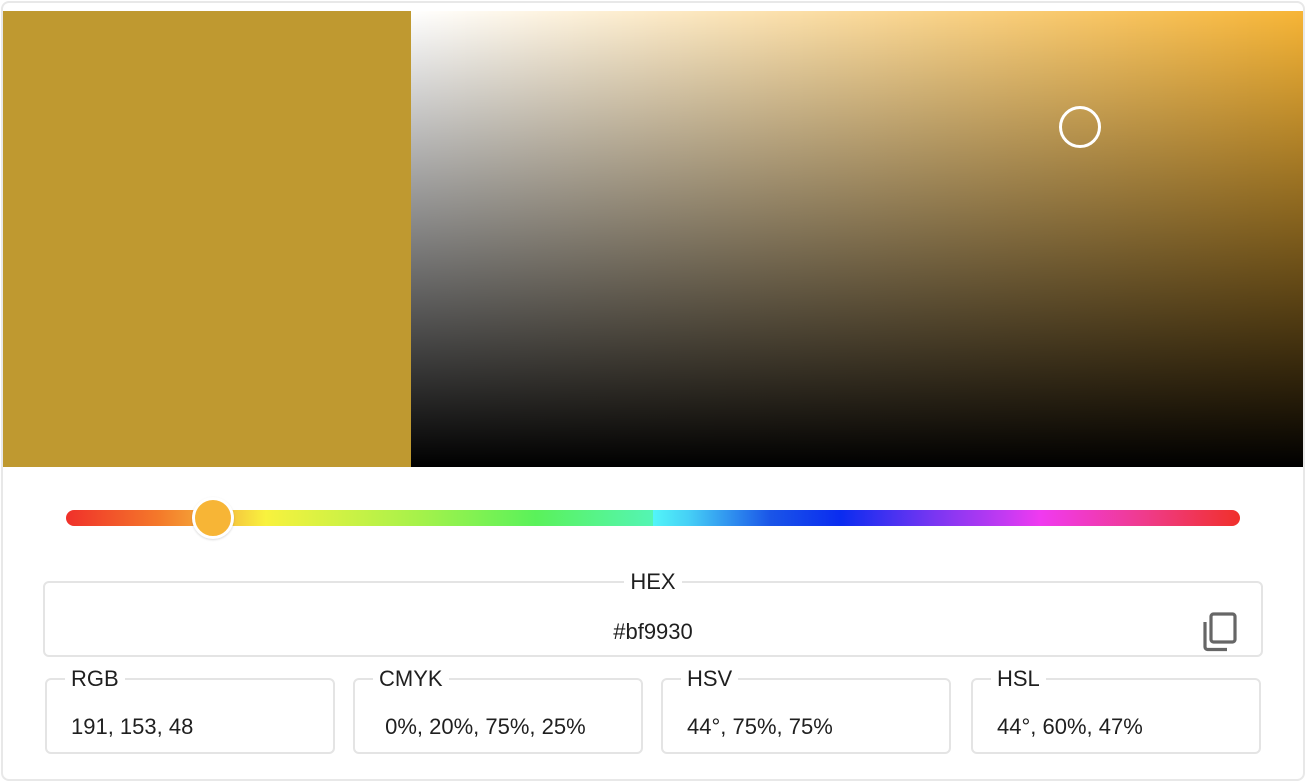 This screenshot has height=782, width=1306. I want to click on rgb-label: RGB, so click(95, 678).